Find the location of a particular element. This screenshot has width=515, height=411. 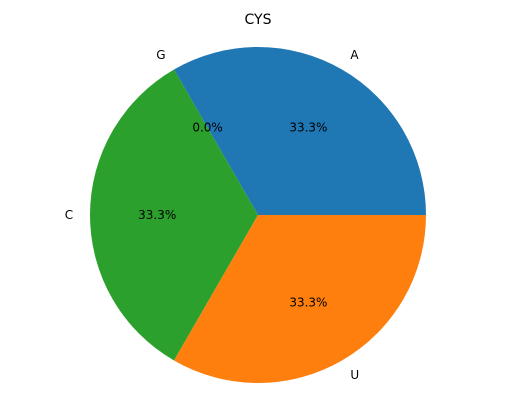

category-label-c: C is located at coordinates (69, 215).